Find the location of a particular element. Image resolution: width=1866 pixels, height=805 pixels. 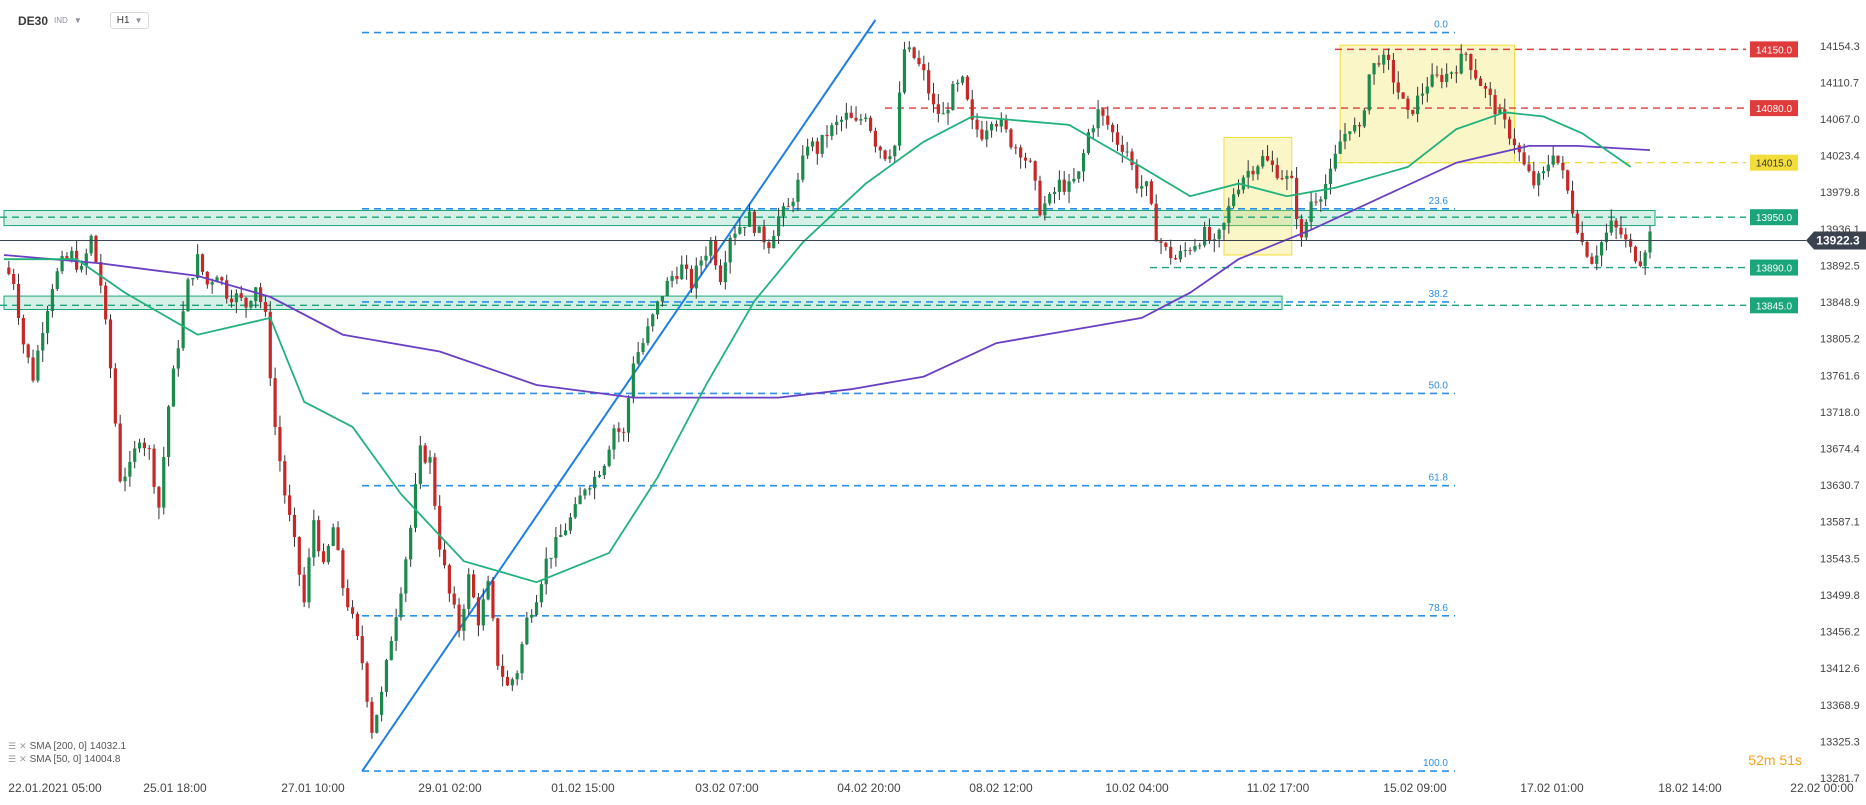

y-tick-label: 13761.6 is located at coordinates (1840, 376).